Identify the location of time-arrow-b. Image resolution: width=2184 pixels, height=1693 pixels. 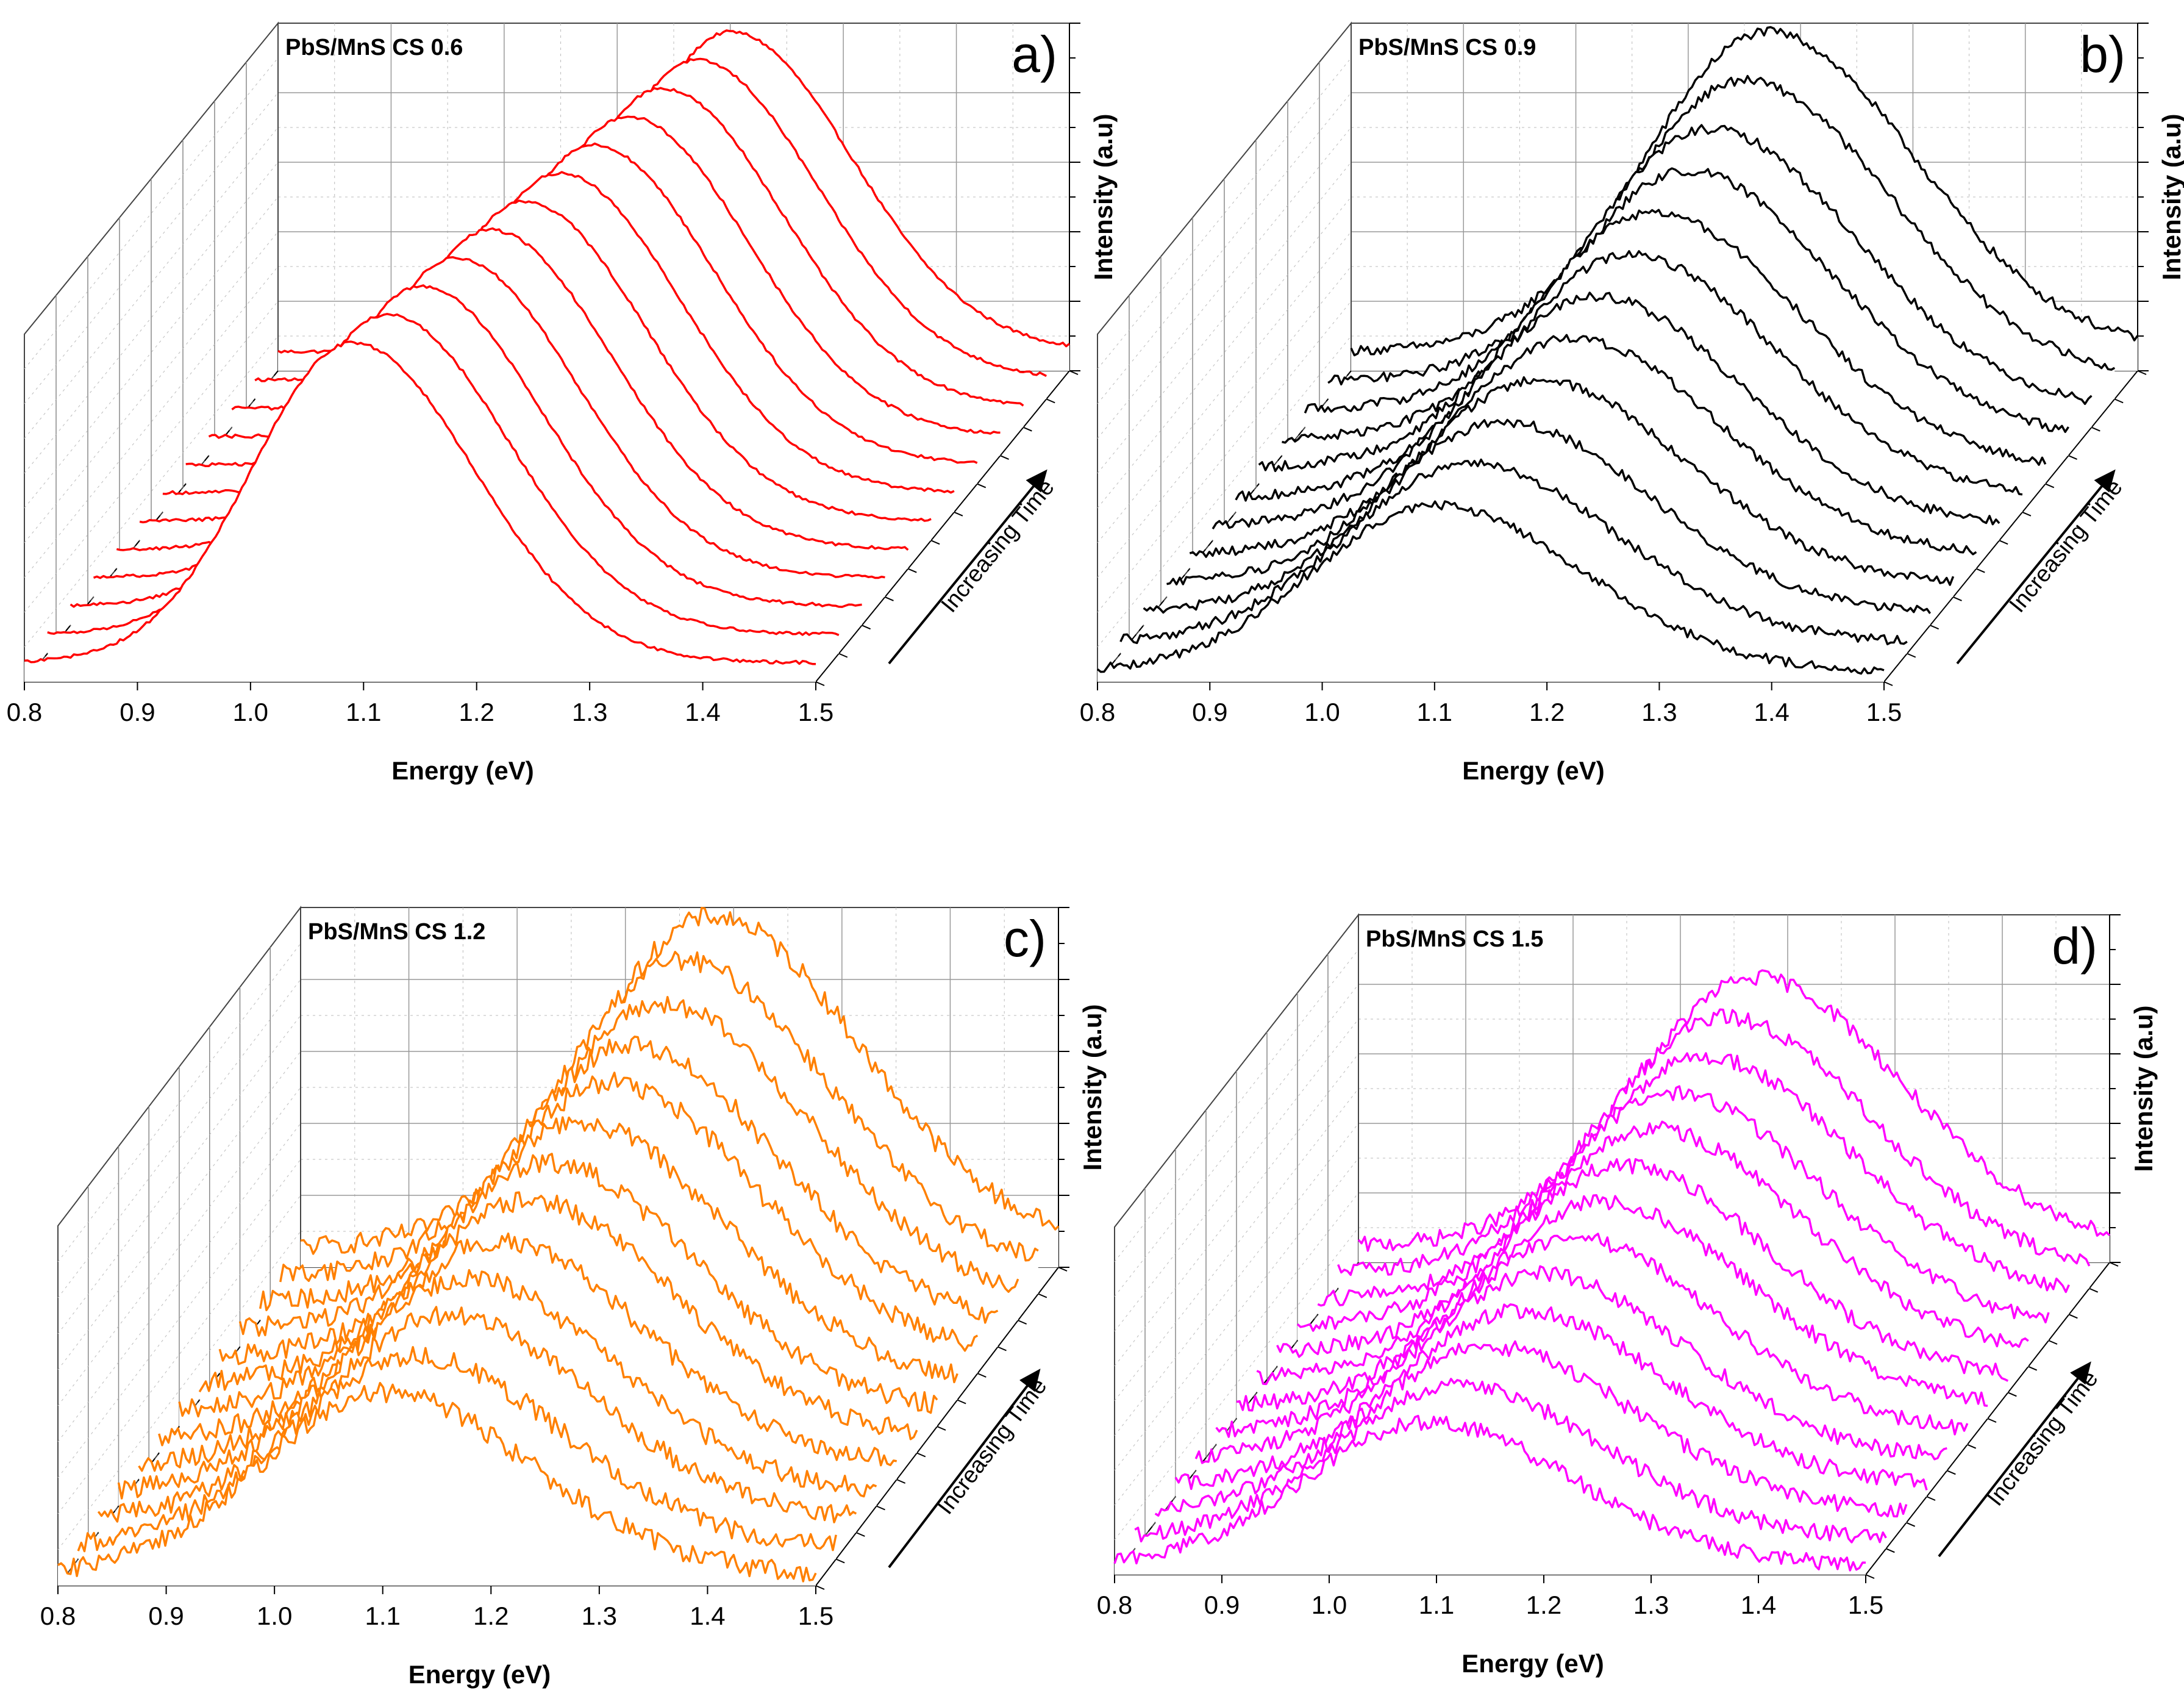
(2036, 567).